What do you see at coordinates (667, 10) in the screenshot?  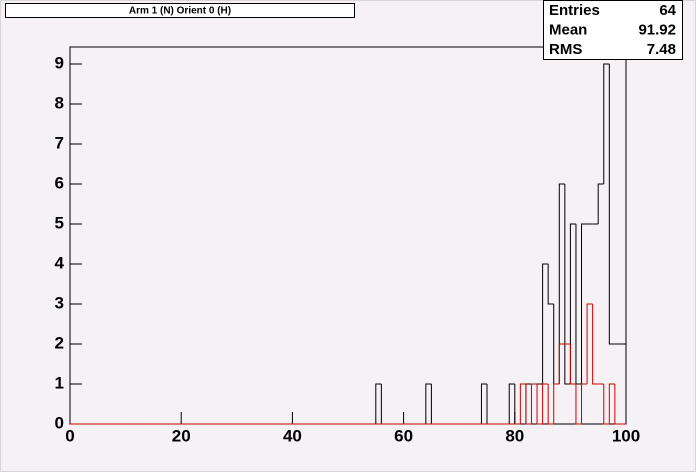 I see `stat-value: 64` at bounding box center [667, 10].